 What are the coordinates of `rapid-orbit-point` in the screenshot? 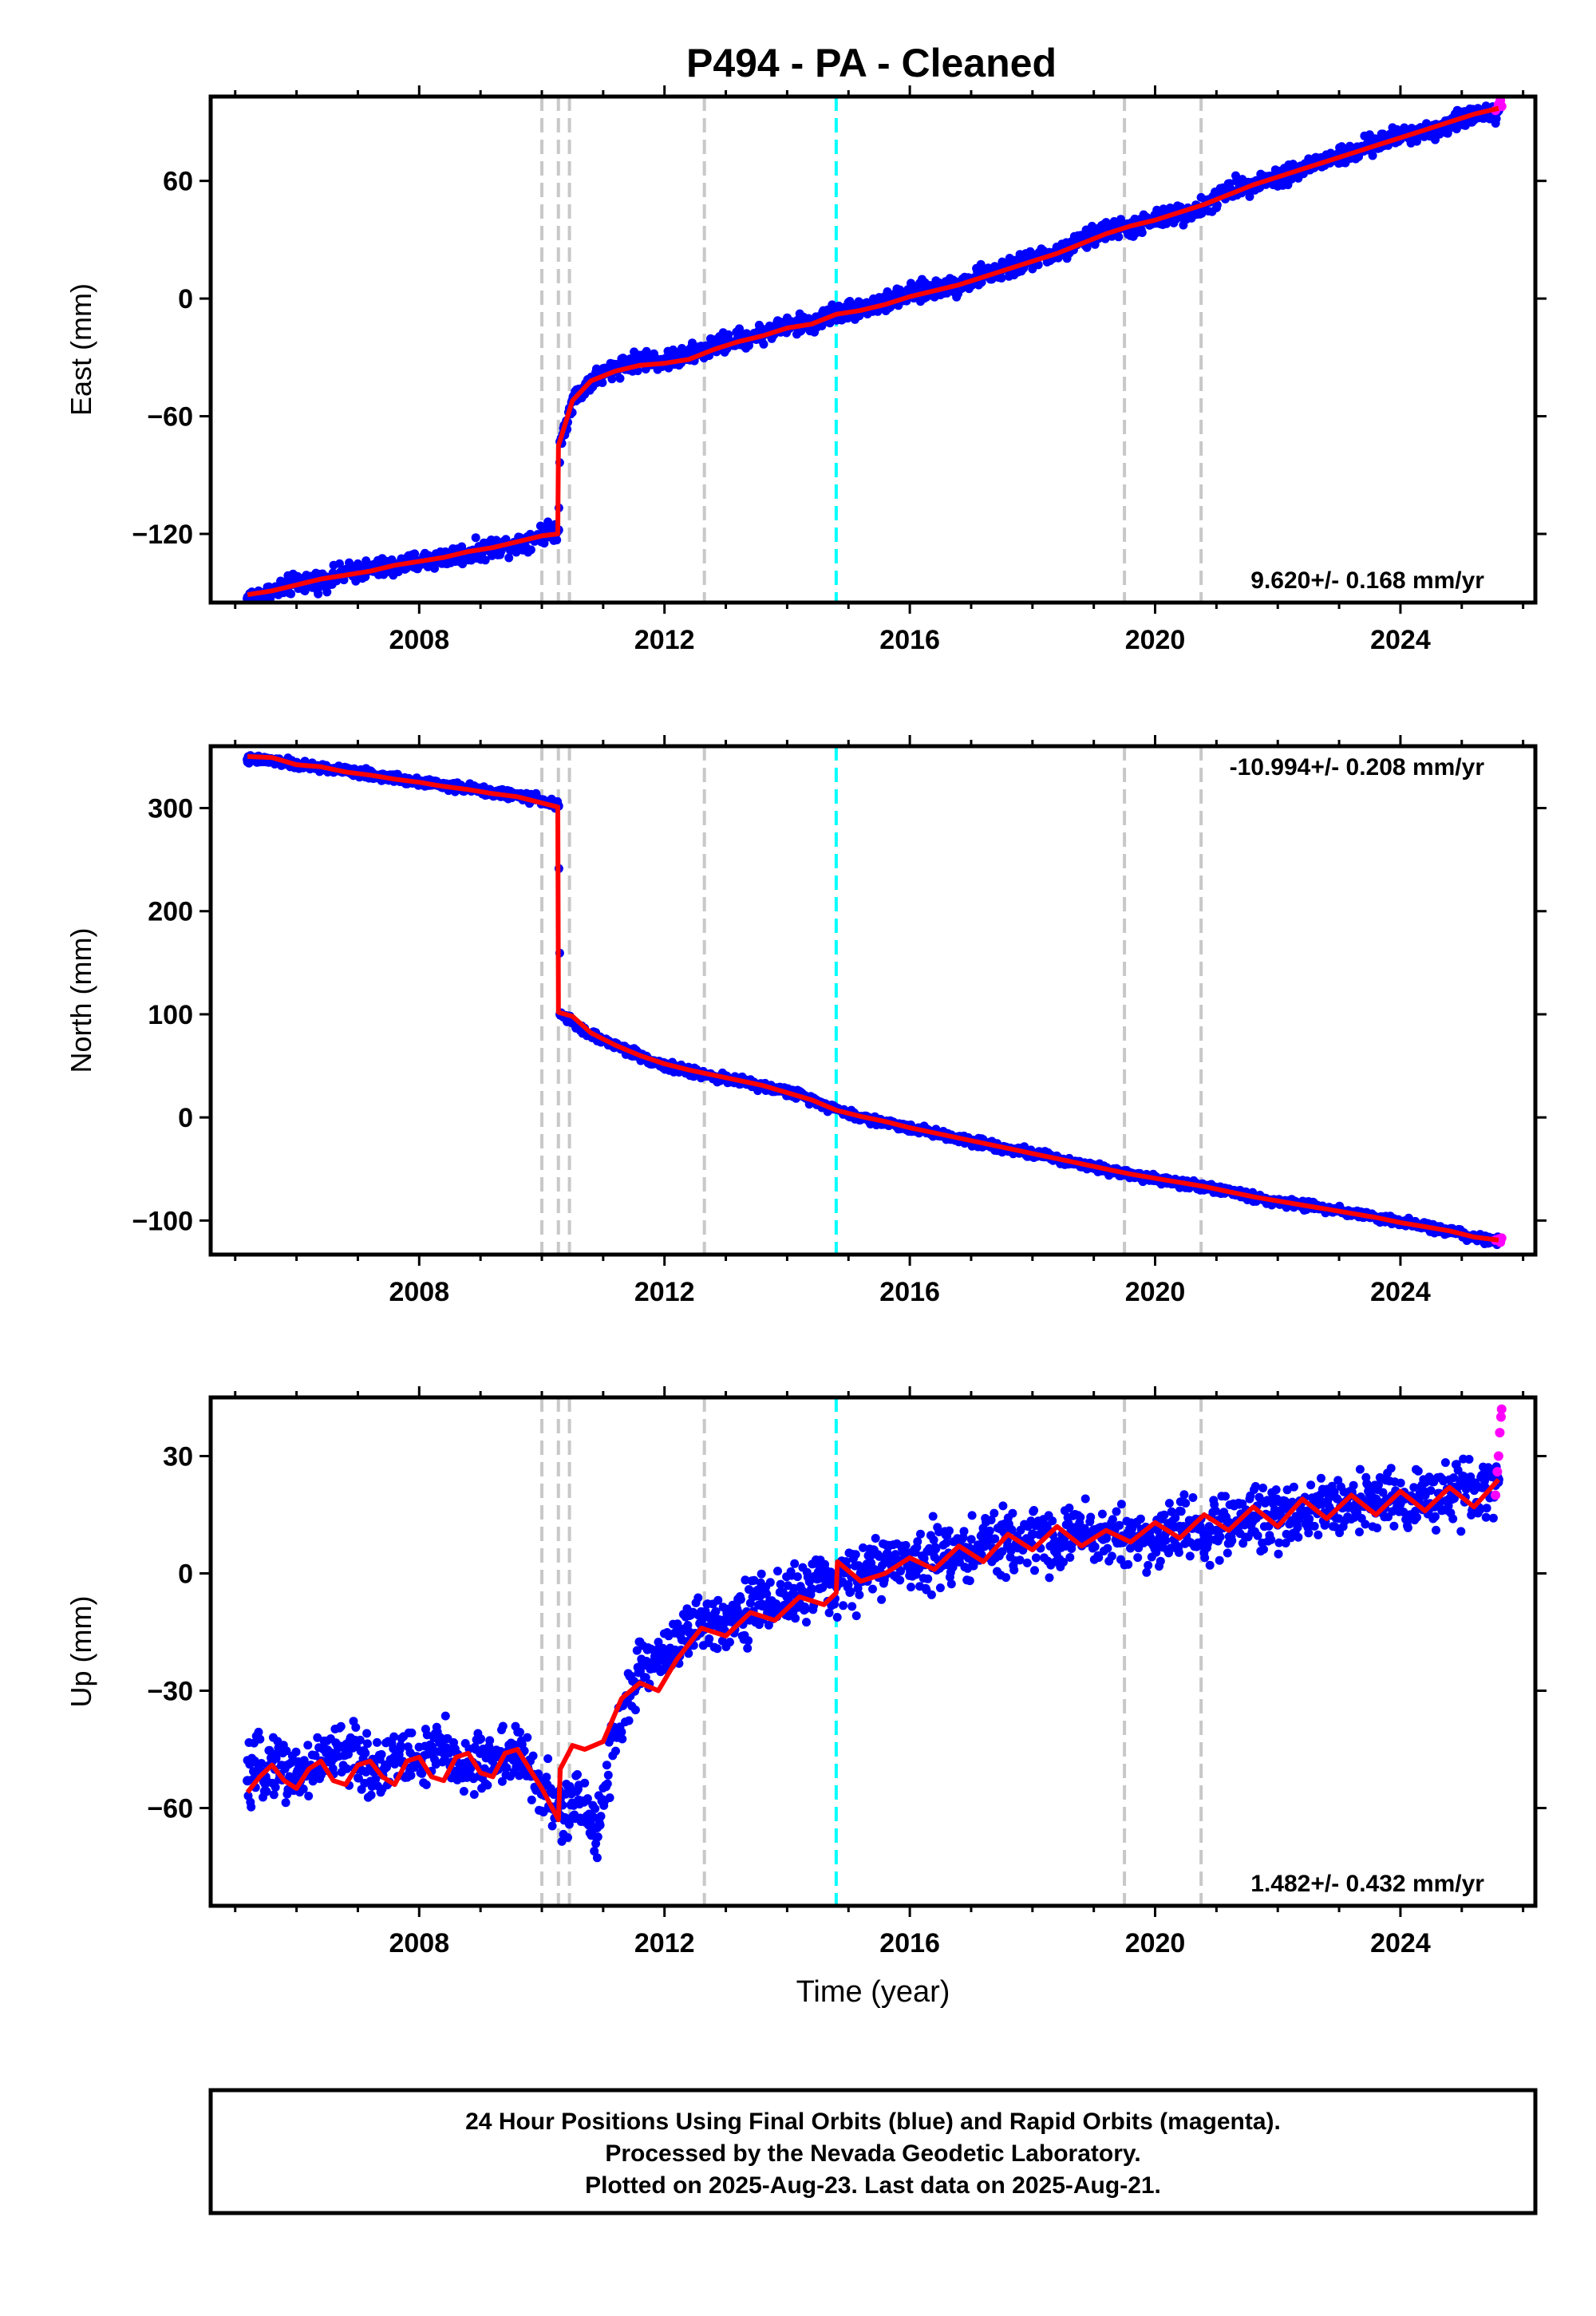 It's located at (1501, 106).